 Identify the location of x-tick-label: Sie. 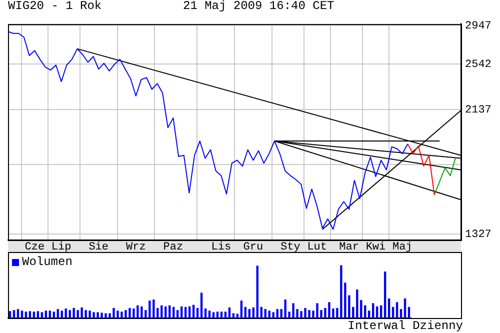
(98, 248).